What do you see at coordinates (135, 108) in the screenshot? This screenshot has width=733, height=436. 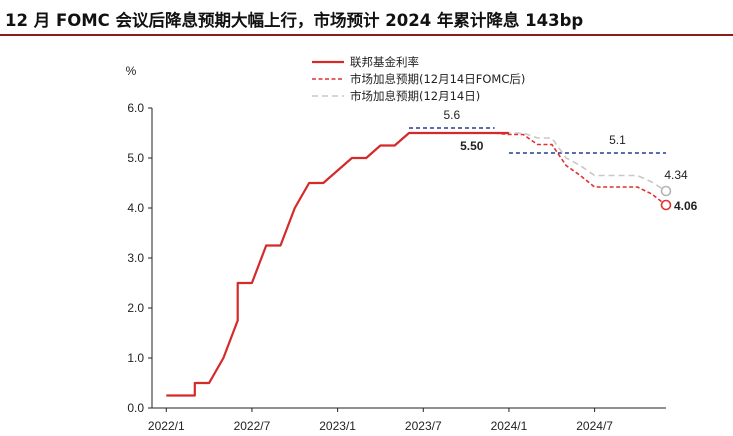 I see `y-tick-label: 6.0` at bounding box center [135, 108].